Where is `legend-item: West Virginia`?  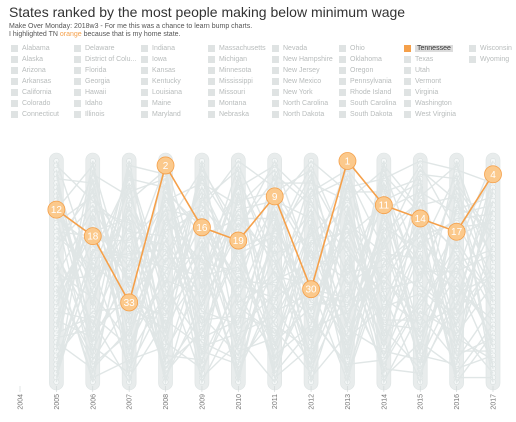
legend-item: West Virginia is located at coordinates (430, 115).